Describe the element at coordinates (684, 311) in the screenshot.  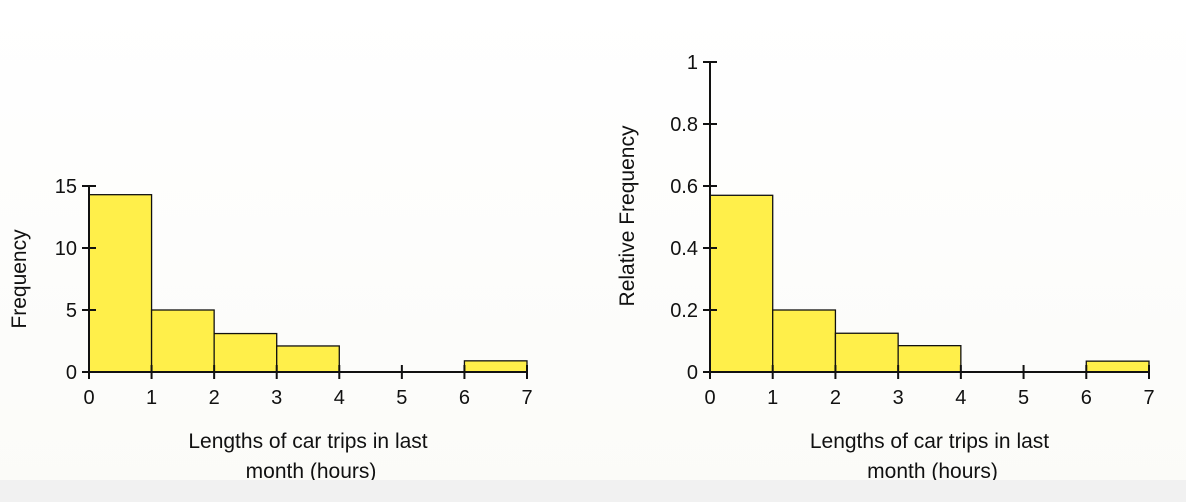
I see `y-tick-label: 0.2` at that location.